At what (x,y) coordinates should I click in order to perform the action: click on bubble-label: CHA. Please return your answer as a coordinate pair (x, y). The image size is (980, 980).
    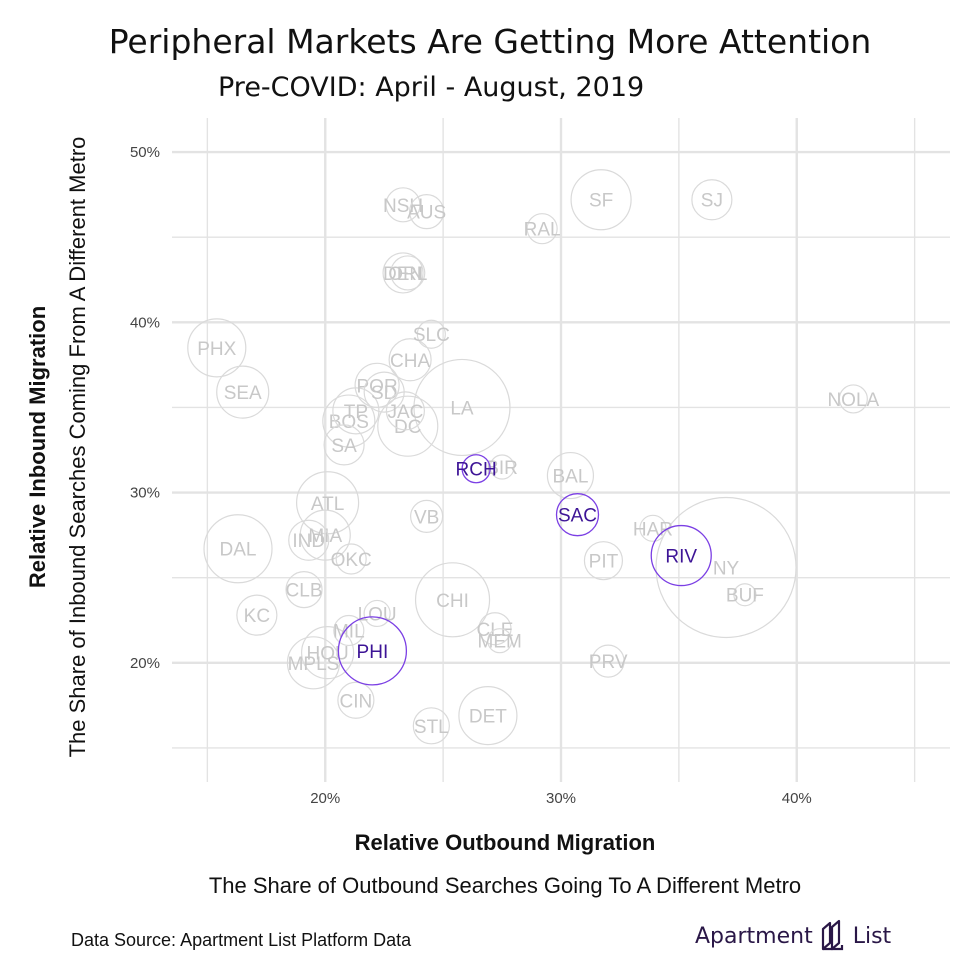
    Looking at the image, I should click on (410, 361).